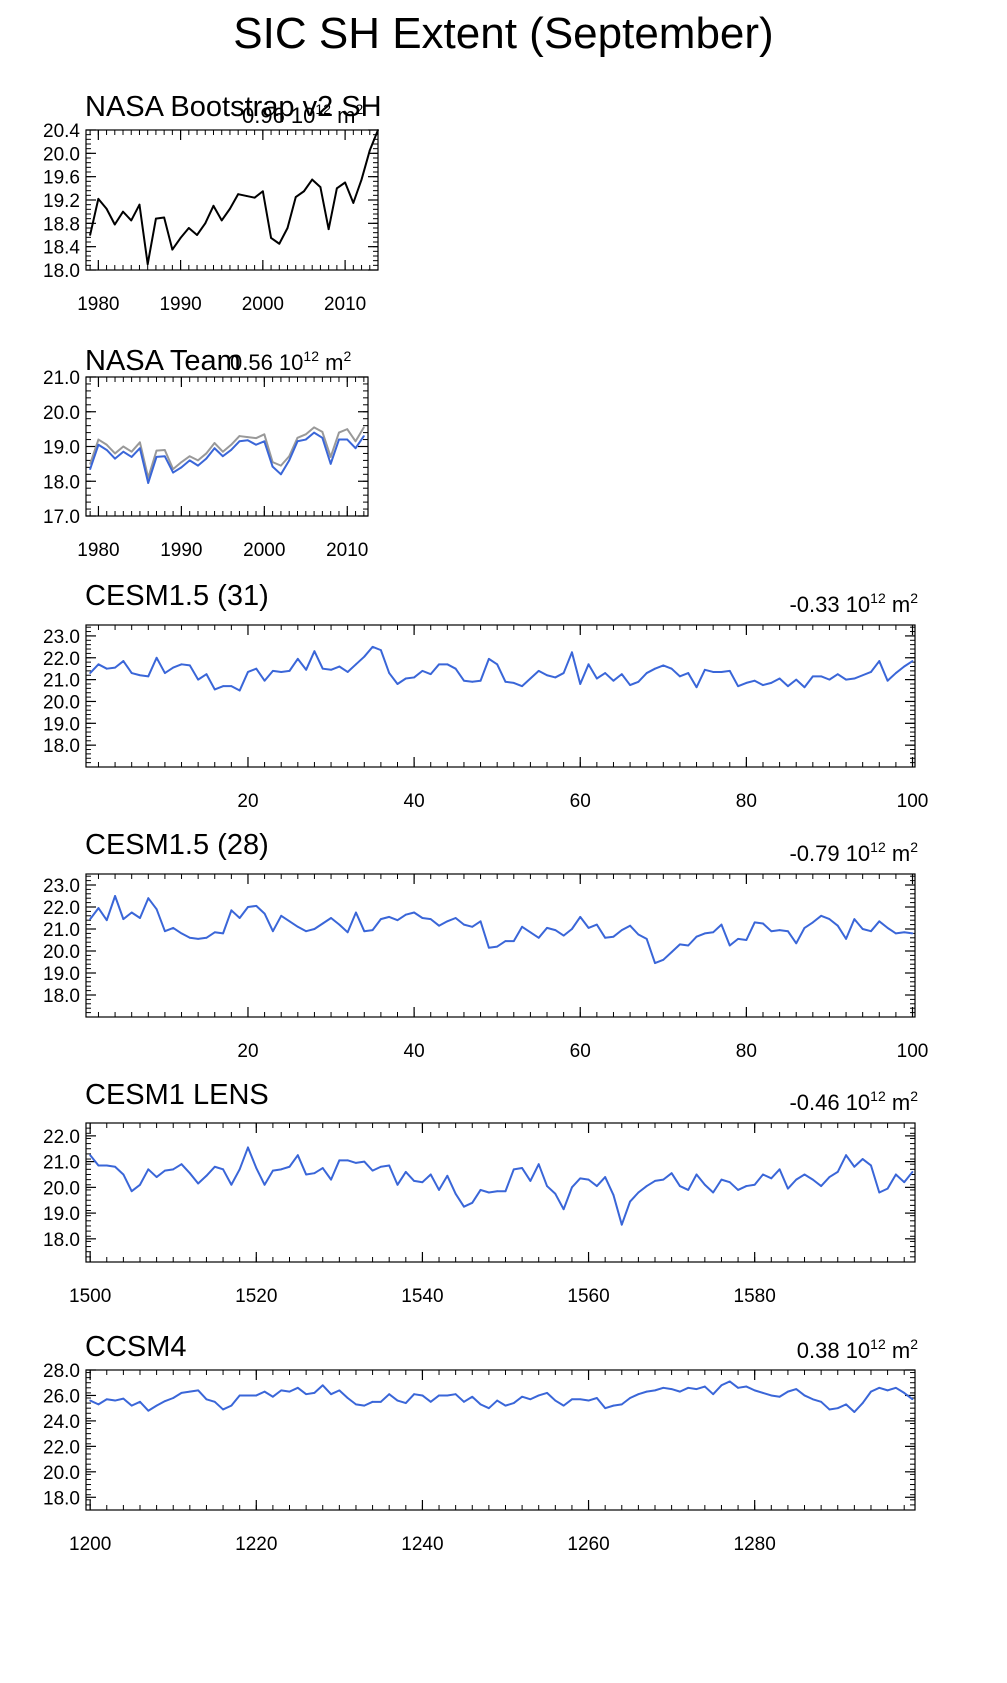 Image resolution: width=1007 pixels, height=1683 pixels. I want to click on panel-title: CESM1 LENS, so click(177, 1095).